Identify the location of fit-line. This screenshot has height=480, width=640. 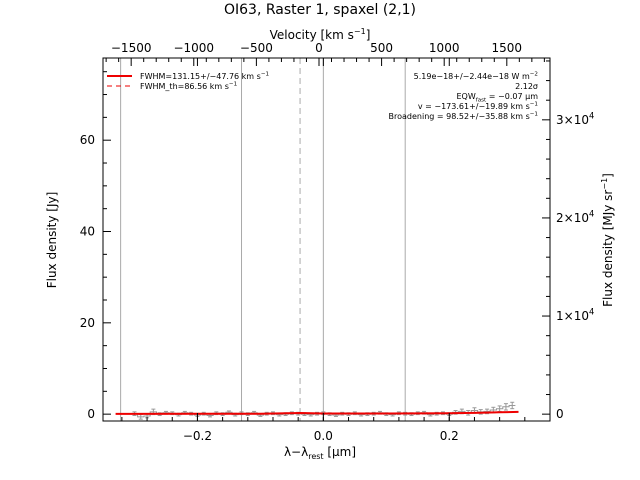
(317, 412).